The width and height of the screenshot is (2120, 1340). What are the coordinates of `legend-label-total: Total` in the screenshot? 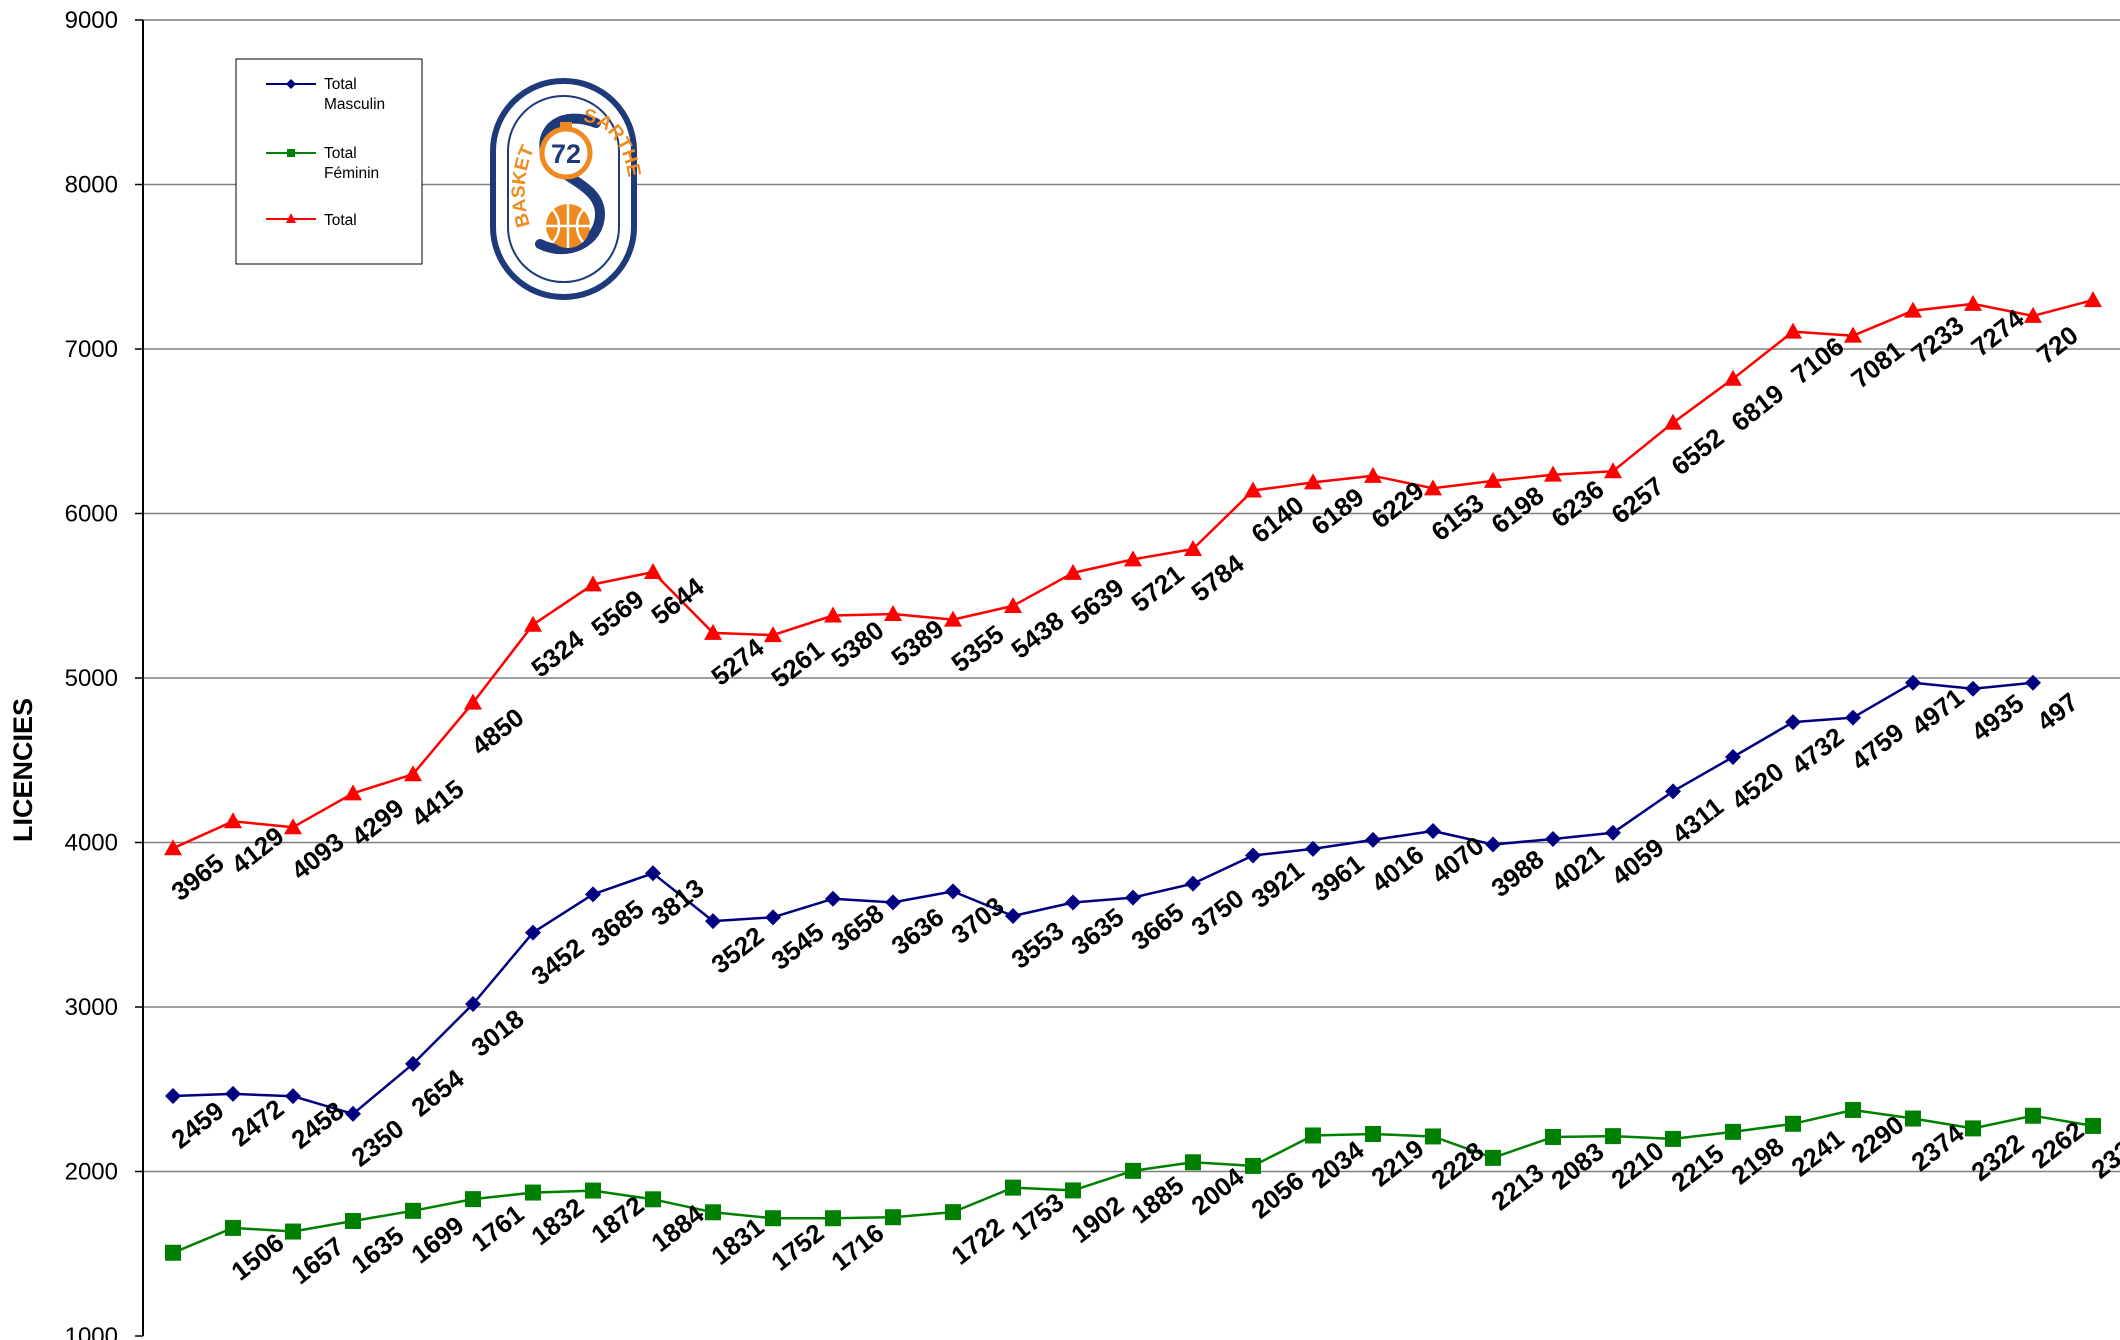 It's located at (340, 220).